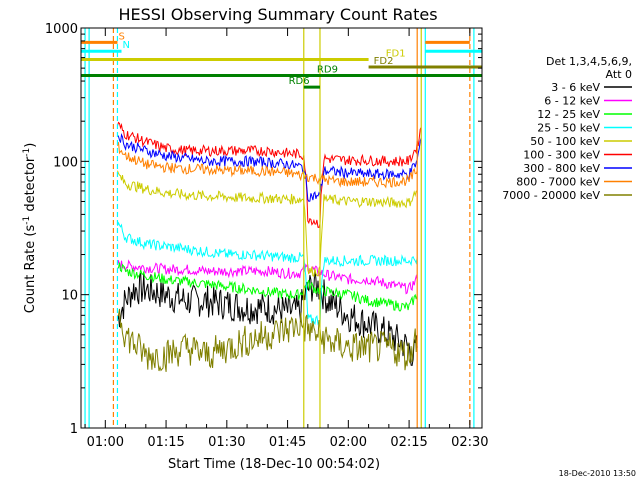 The width and height of the screenshot is (640, 480). I want to click on flag-label: FD1, so click(396, 54).